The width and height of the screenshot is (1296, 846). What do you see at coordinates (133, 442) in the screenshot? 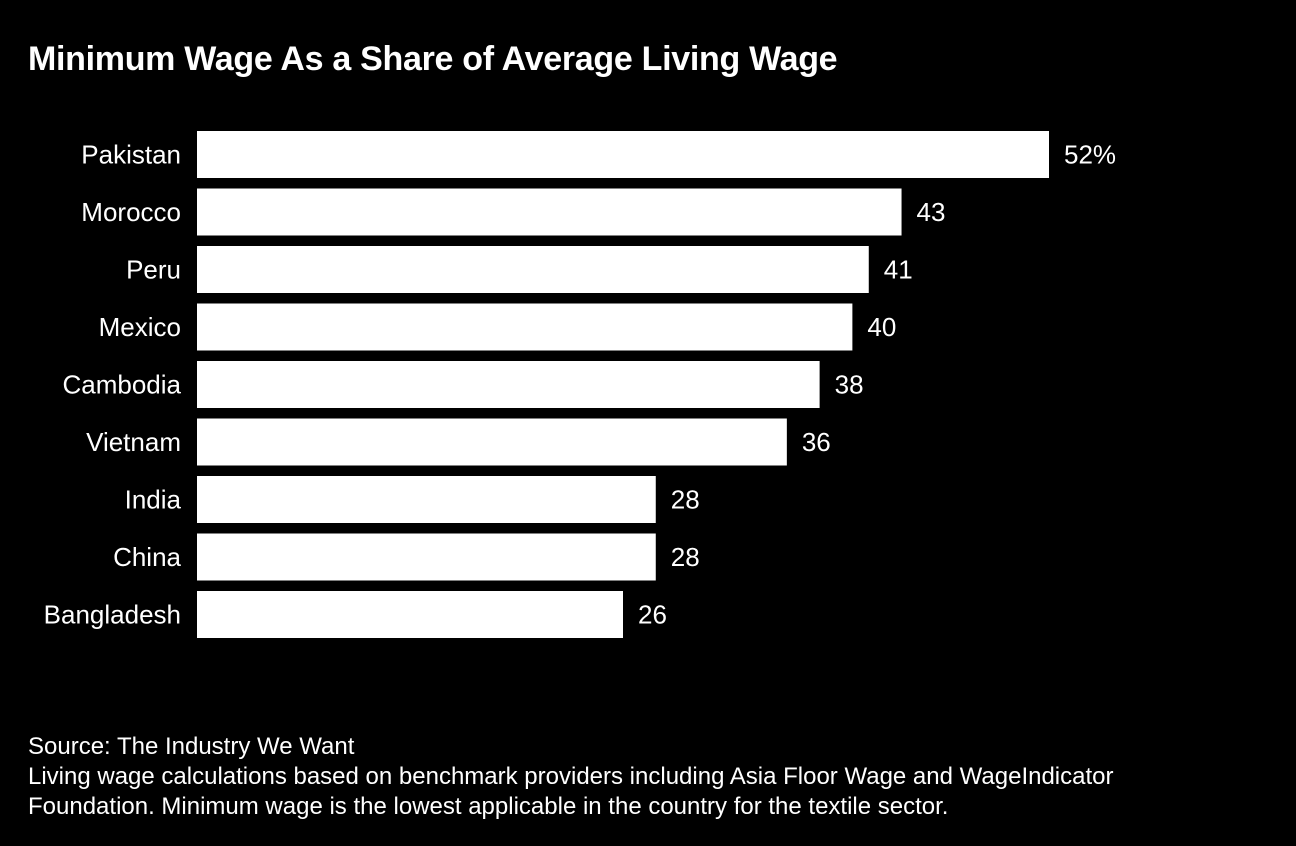
I see `category-label-vietnam: Vietnam` at bounding box center [133, 442].